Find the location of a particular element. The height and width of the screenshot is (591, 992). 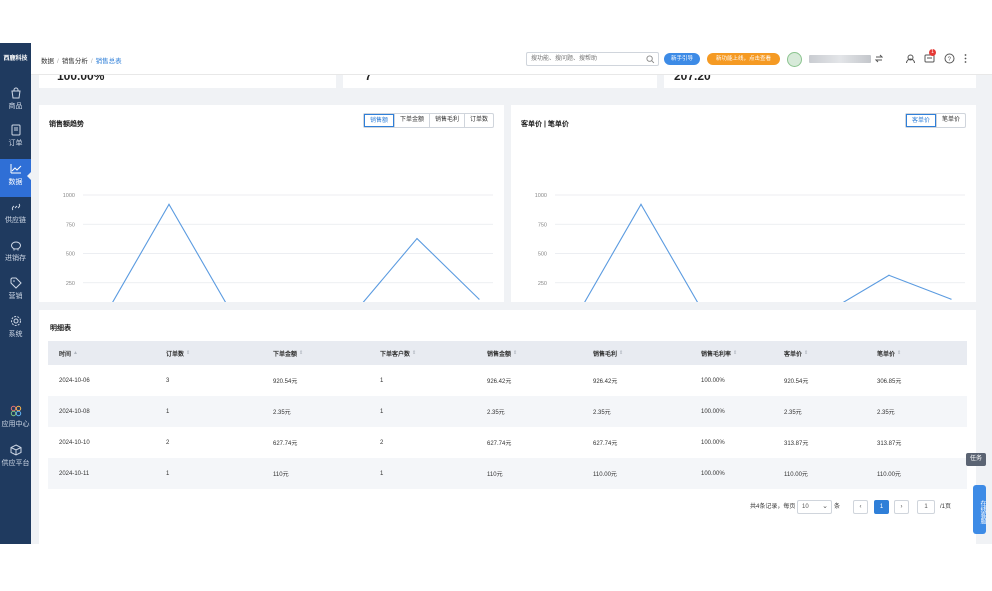

breadcrumb-item: 销售分析 is located at coordinates (74, 61).